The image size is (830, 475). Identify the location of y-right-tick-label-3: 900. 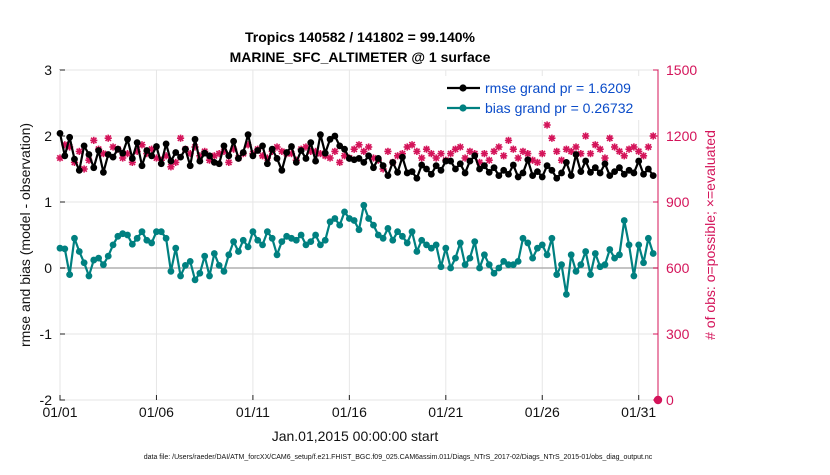
(678, 202).